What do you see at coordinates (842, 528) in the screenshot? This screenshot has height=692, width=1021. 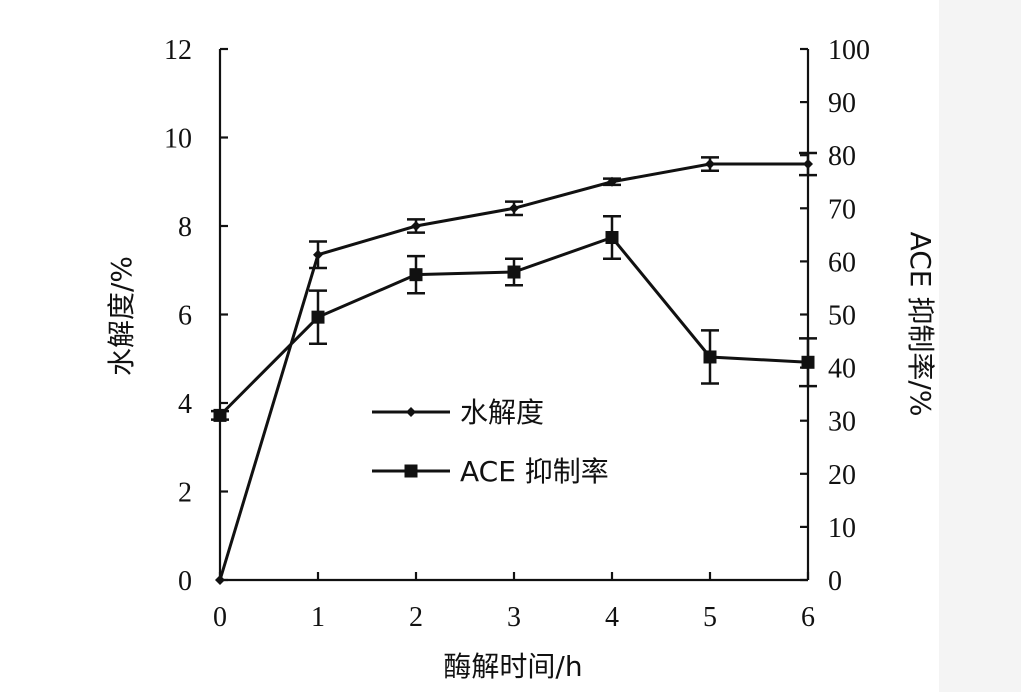 I see `y-right-tick-label: 10` at bounding box center [842, 528].